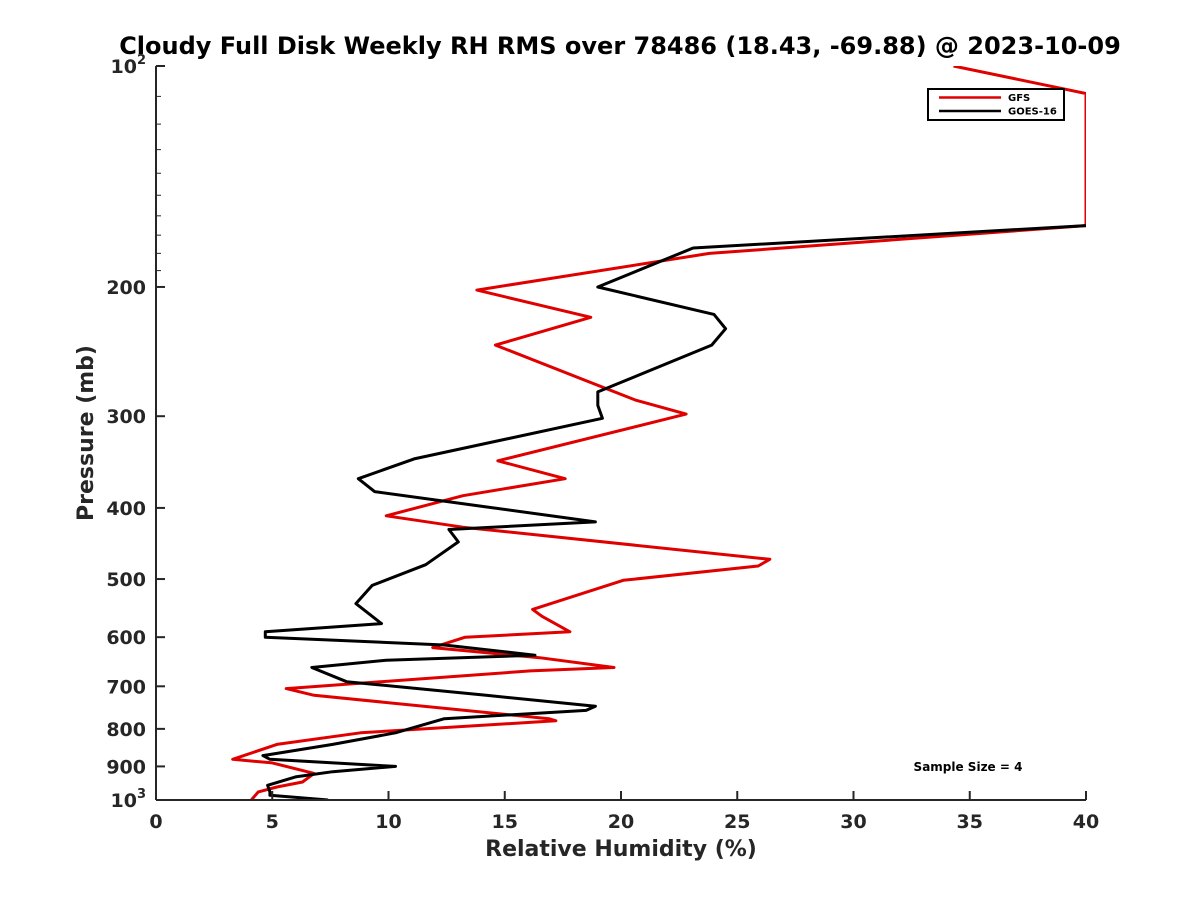 Image resolution: width=1200 pixels, height=900 pixels. I want to click on y-tick-label: 300, so click(126, 417).